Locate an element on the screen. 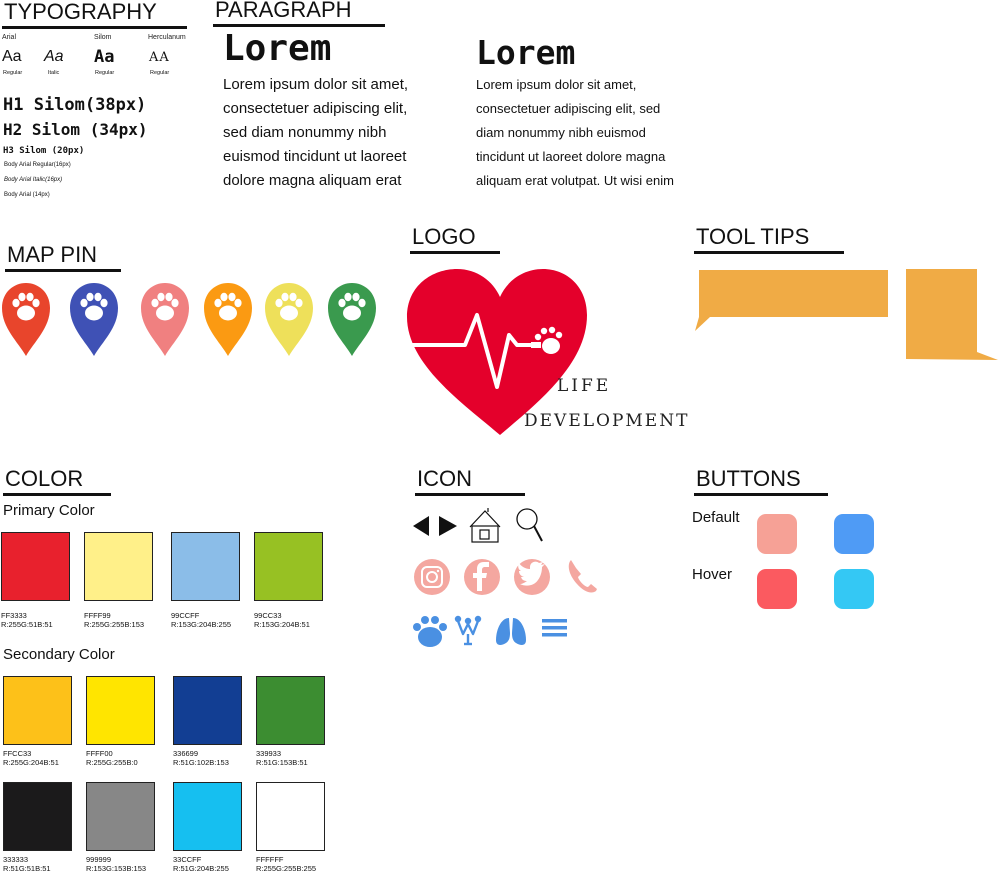  logo-text-life: LIFE is located at coordinates (584, 386).